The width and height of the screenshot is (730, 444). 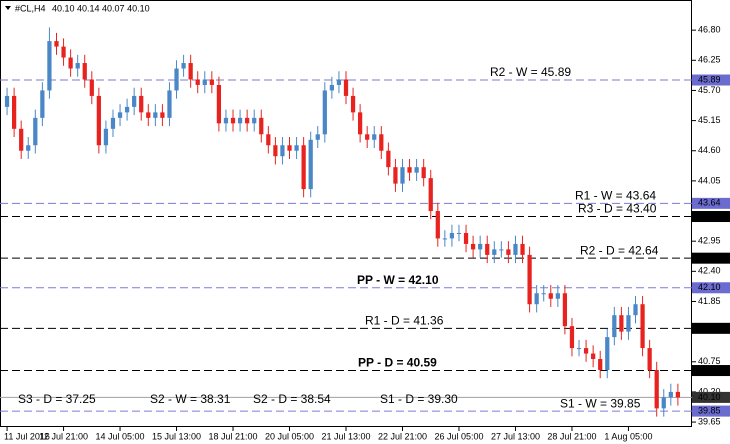 What do you see at coordinates (397, 363) in the screenshot?
I see `level-label: PP - D = 40.59` at bounding box center [397, 363].